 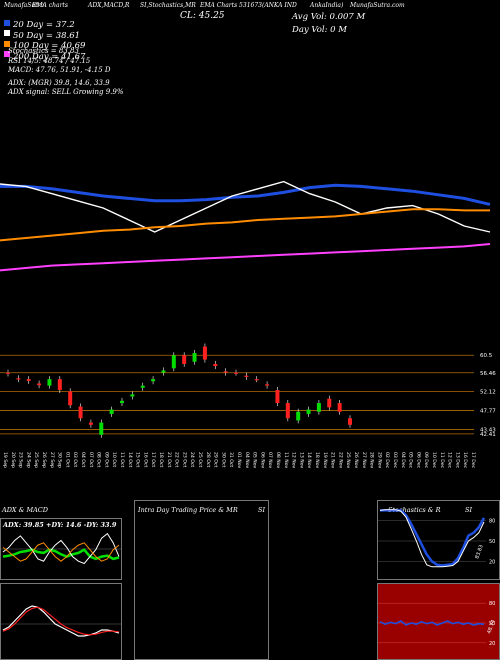 I want to click on day-volume: Day Vol: 0 M, so click(x=319, y=30).